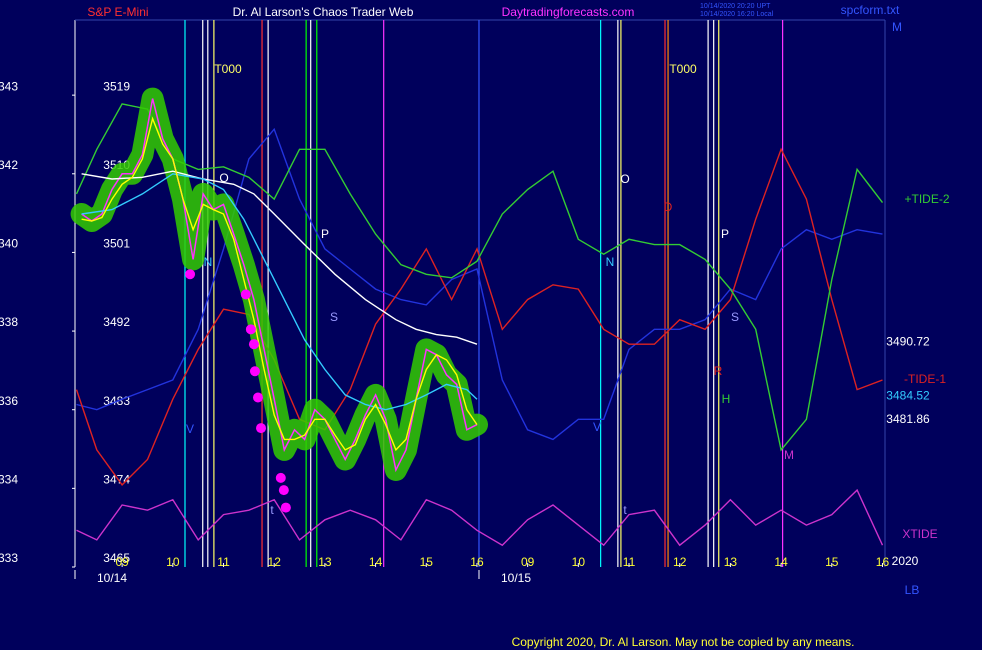  Describe the element at coordinates (737, 14) in the screenshot. I see `timestamp: 10/14/2020 16:20 Local` at that location.